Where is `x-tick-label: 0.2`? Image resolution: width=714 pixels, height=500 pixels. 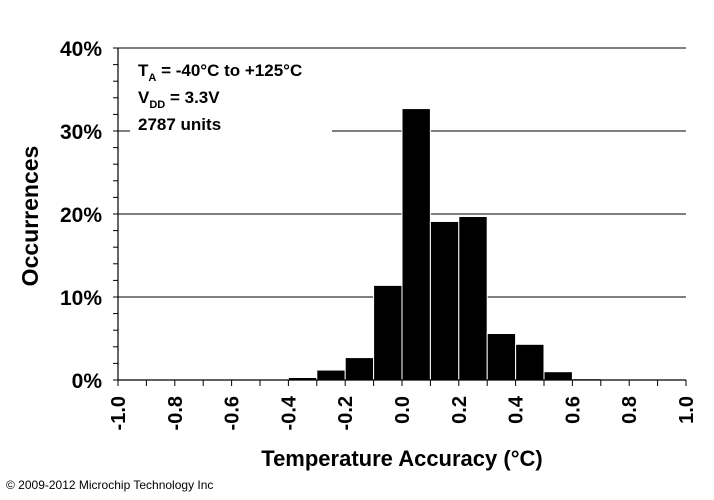 x-tick-label: 0.2 is located at coordinates (460, 410).